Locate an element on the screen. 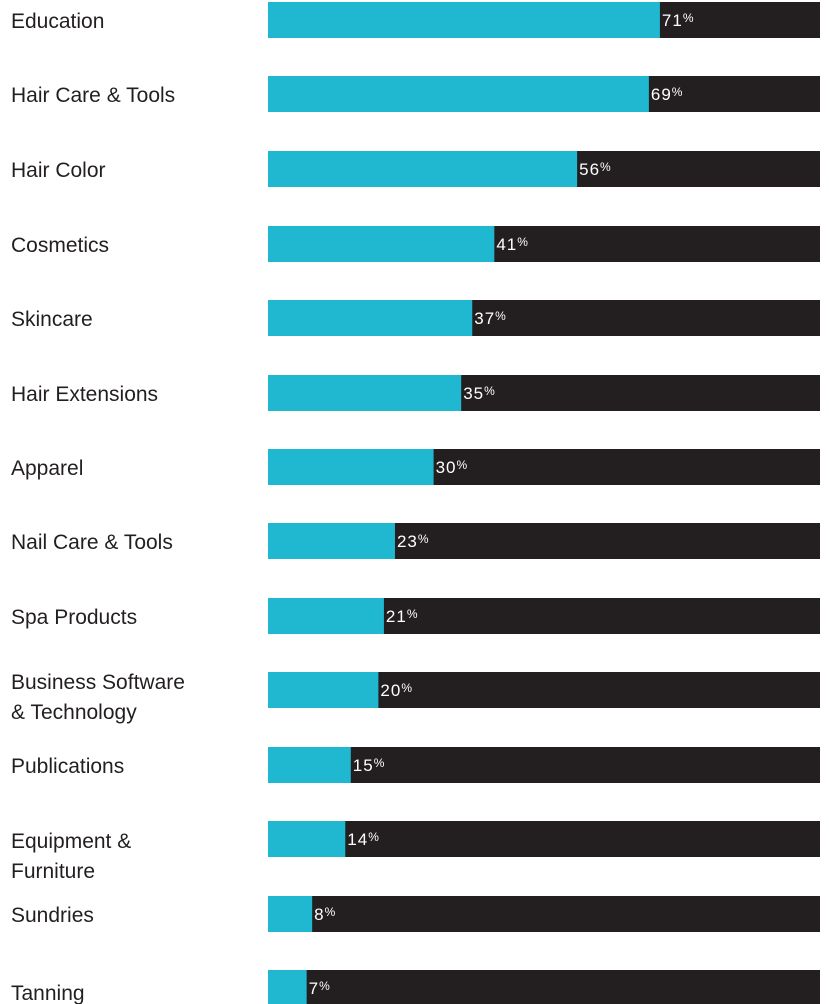 This screenshot has width=829, height=1004. bar-value-label: 56% is located at coordinates (595, 169).